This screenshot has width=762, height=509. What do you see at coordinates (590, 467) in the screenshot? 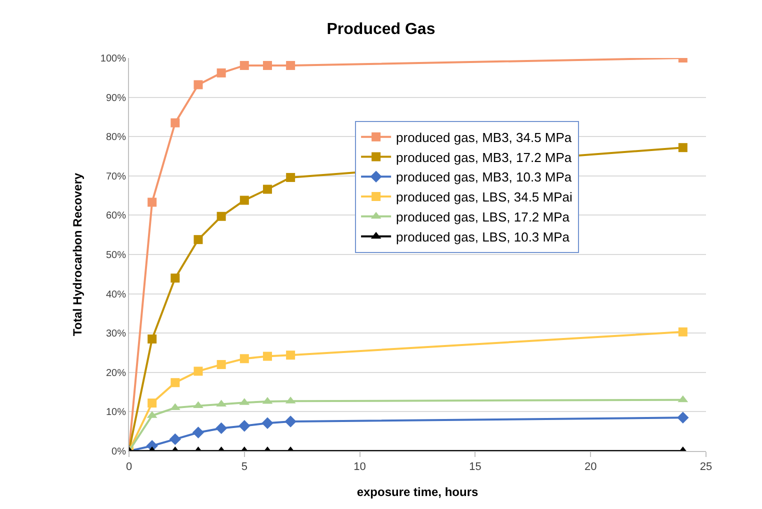
I see `x-tick-label: 20` at bounding box center [590, 467].